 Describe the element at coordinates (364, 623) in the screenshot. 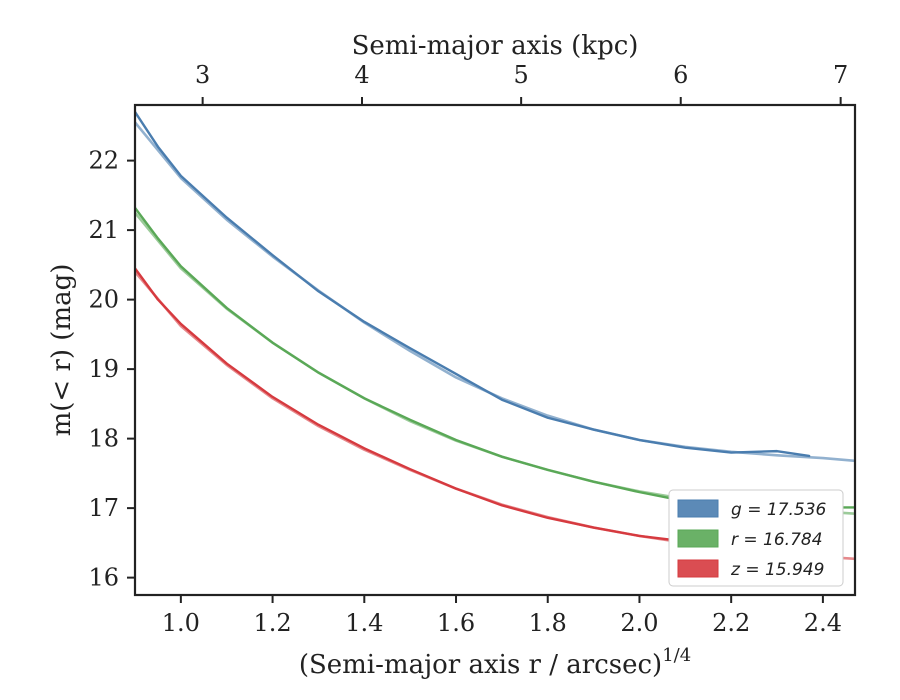

I see `x-tick-label: 1.4` at that location.